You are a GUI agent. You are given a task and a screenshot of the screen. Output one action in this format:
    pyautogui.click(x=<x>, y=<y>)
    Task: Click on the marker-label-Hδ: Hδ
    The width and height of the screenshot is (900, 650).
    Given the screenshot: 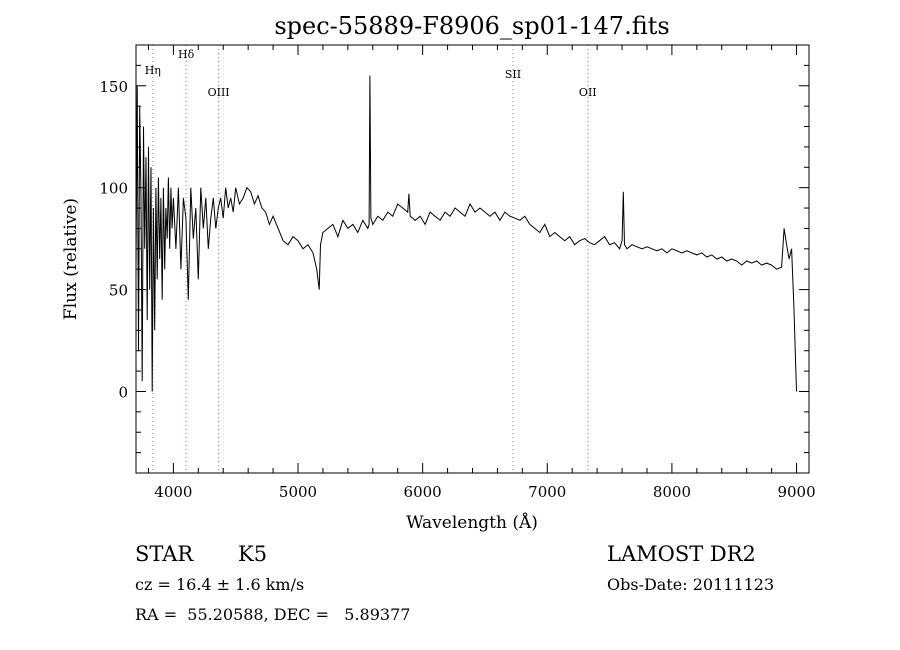 What is the action you would take?
    pyautogui.click(x=186, y=54)
    